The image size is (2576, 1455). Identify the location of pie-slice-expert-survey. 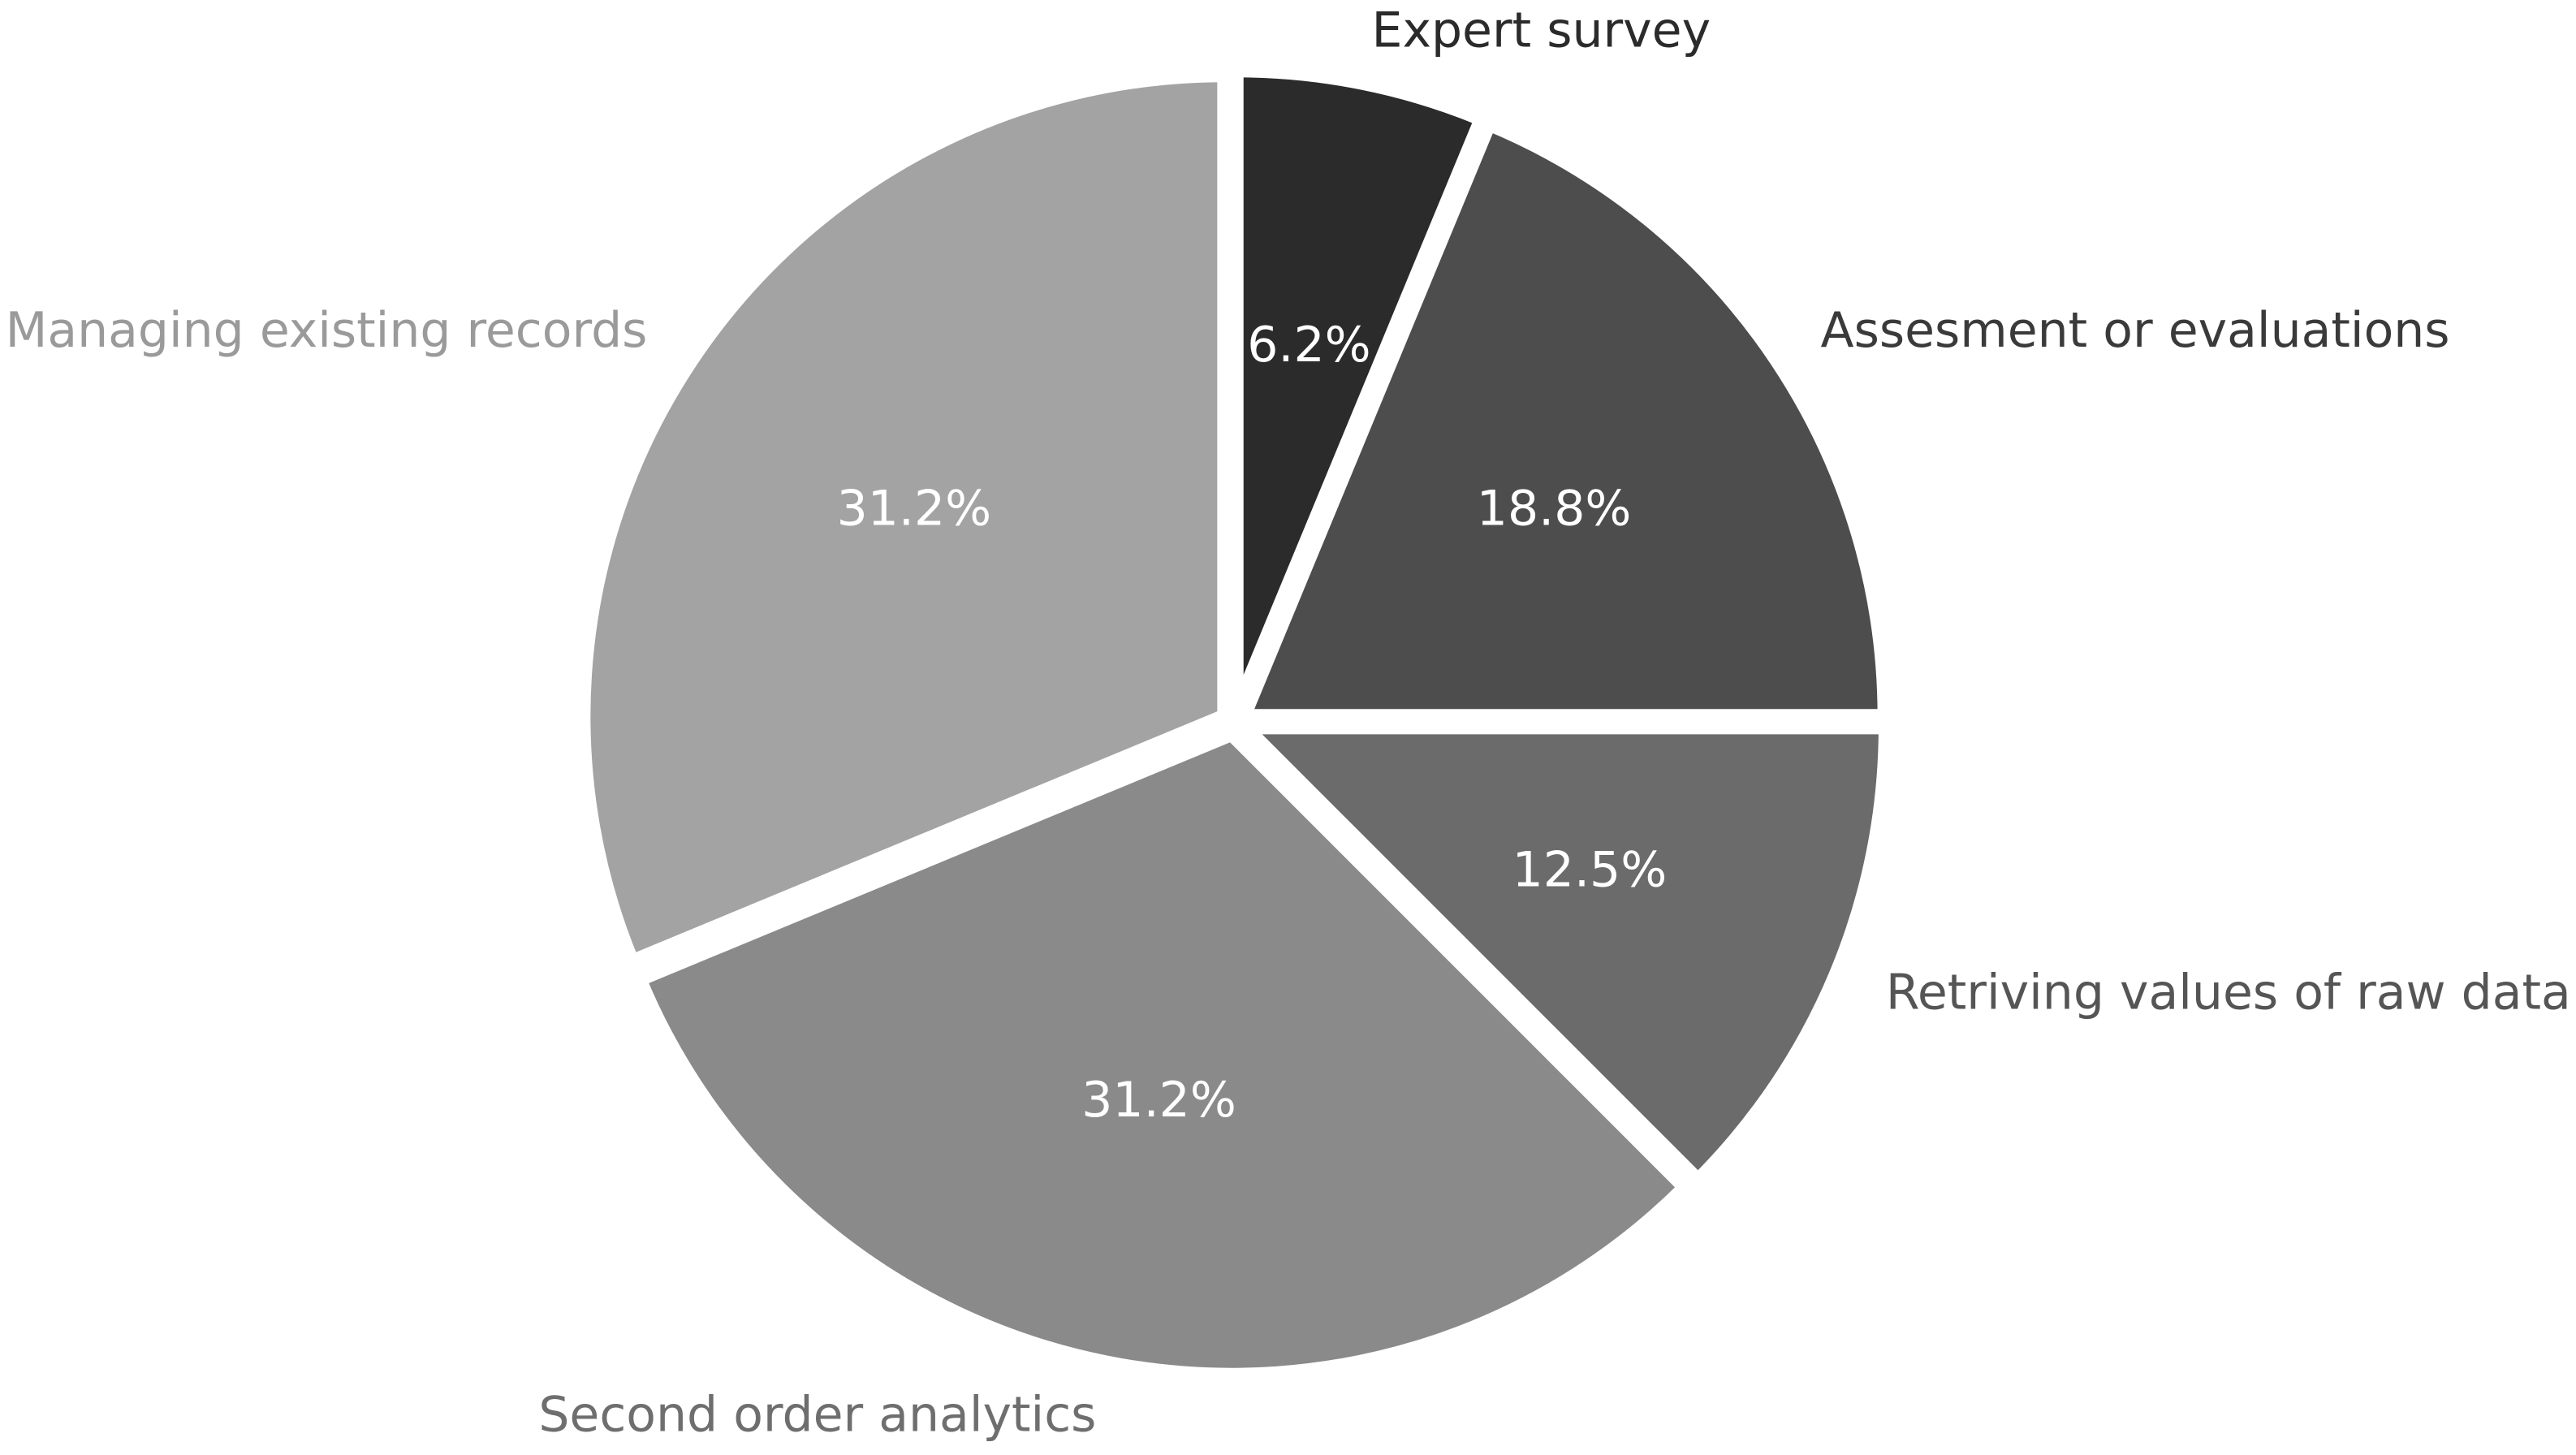
(1359, 389).